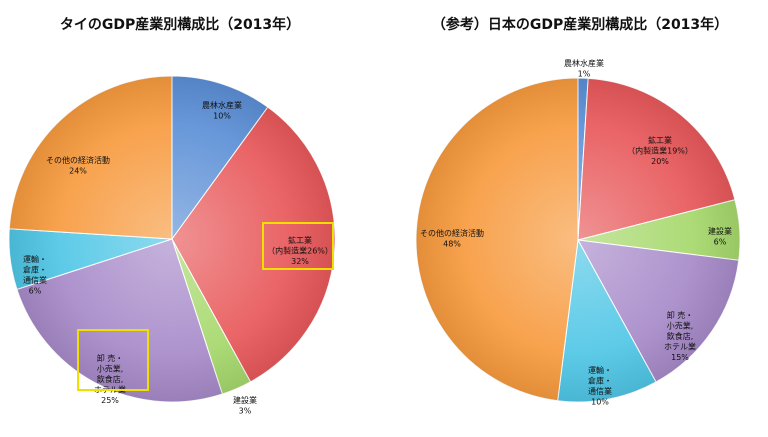  I want to click on slice-value: 1%, so click(584, 74).